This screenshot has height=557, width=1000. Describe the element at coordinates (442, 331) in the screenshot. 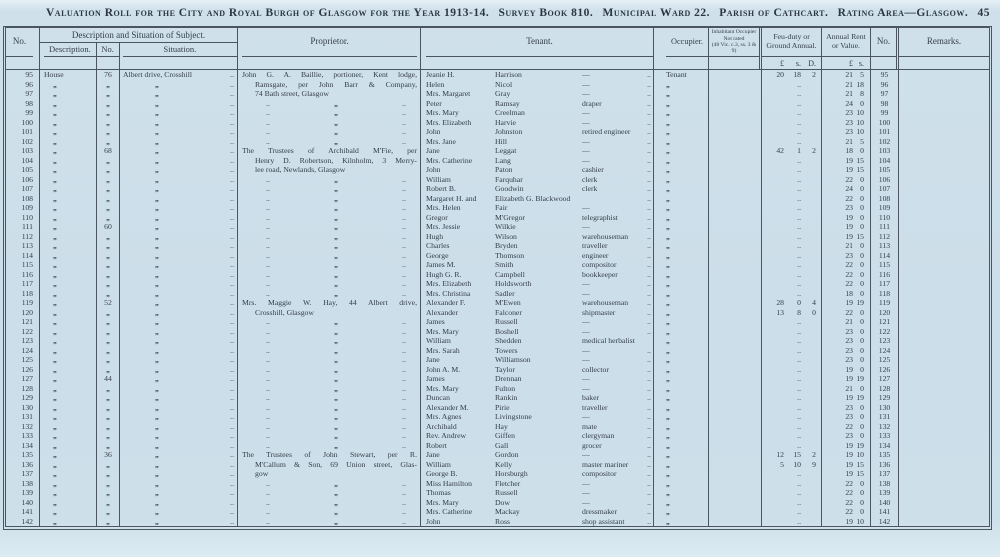

I see `tenant-forename: Mrs. Mary` at that location.